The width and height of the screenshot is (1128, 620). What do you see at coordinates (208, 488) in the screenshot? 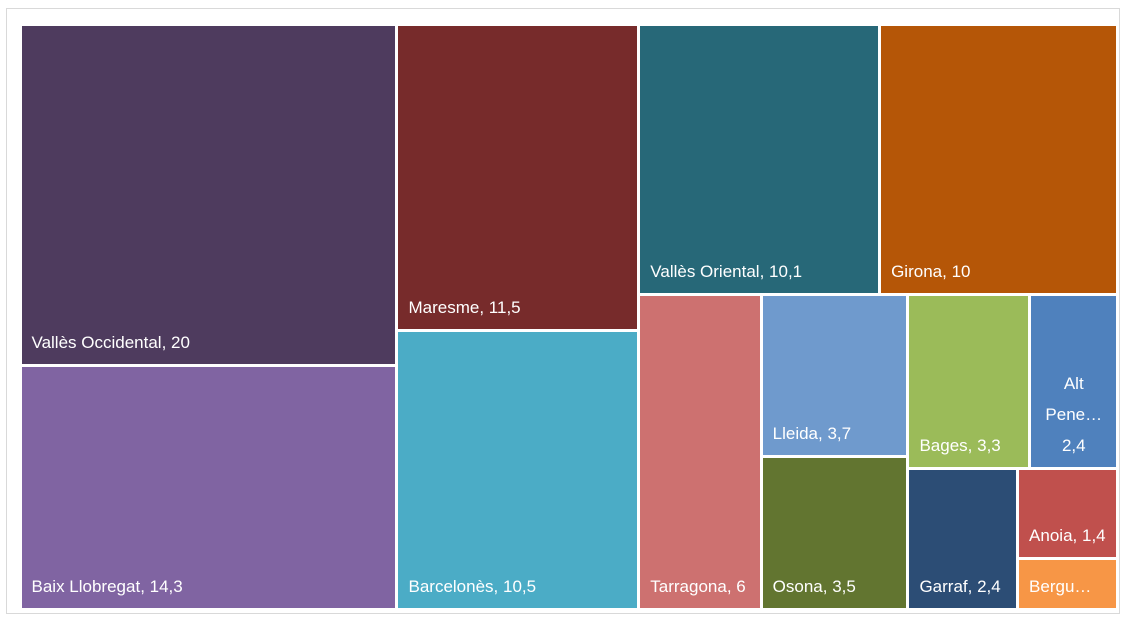
I see `treemap-cell: Baix Llobregat, 14,3` at bounding box center [208, 488].